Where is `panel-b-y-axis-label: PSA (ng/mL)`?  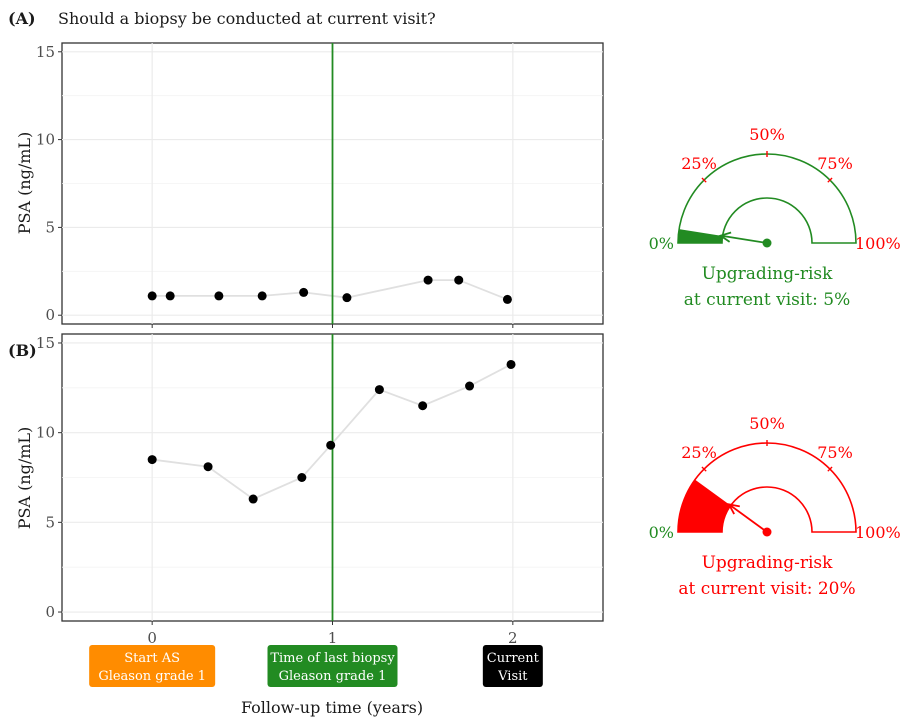 panel-b-y-axis-label: PSA (ng/mL) is located at coordinates (24, 478).